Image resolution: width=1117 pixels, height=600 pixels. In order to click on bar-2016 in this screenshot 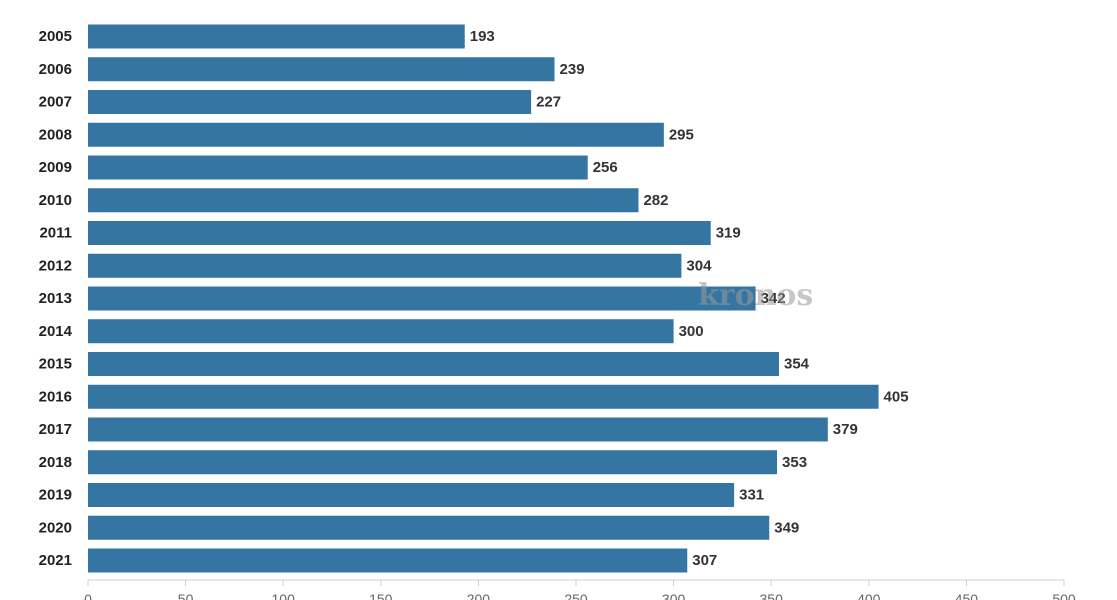, I will do `click(483, 396)`.